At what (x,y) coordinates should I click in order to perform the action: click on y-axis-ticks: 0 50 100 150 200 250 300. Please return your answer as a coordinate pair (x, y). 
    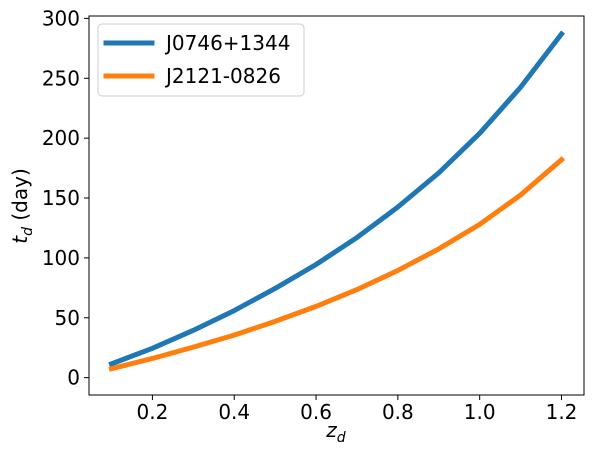
    Looking at the image, I should click on (65, 198).